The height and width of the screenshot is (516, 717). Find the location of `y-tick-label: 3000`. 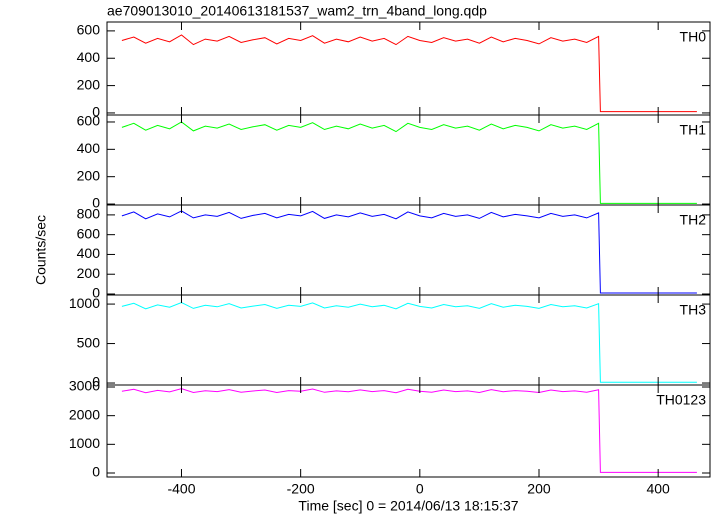

y-tick-label: 3000 is located at coordinates (84, 386).